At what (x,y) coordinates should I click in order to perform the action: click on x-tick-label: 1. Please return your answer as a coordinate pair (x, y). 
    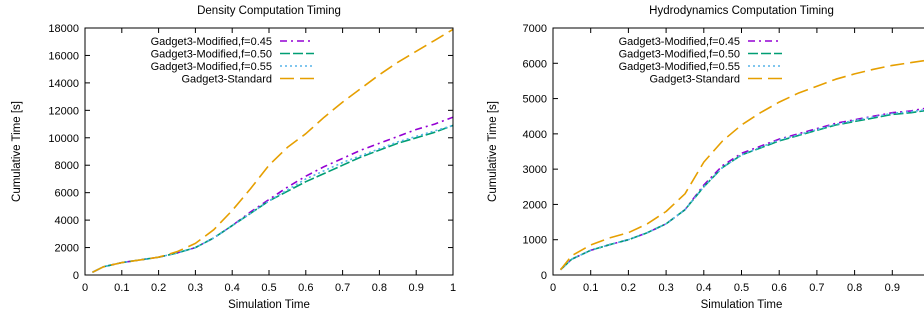
    Looking at the image, I should click on (453, 288).